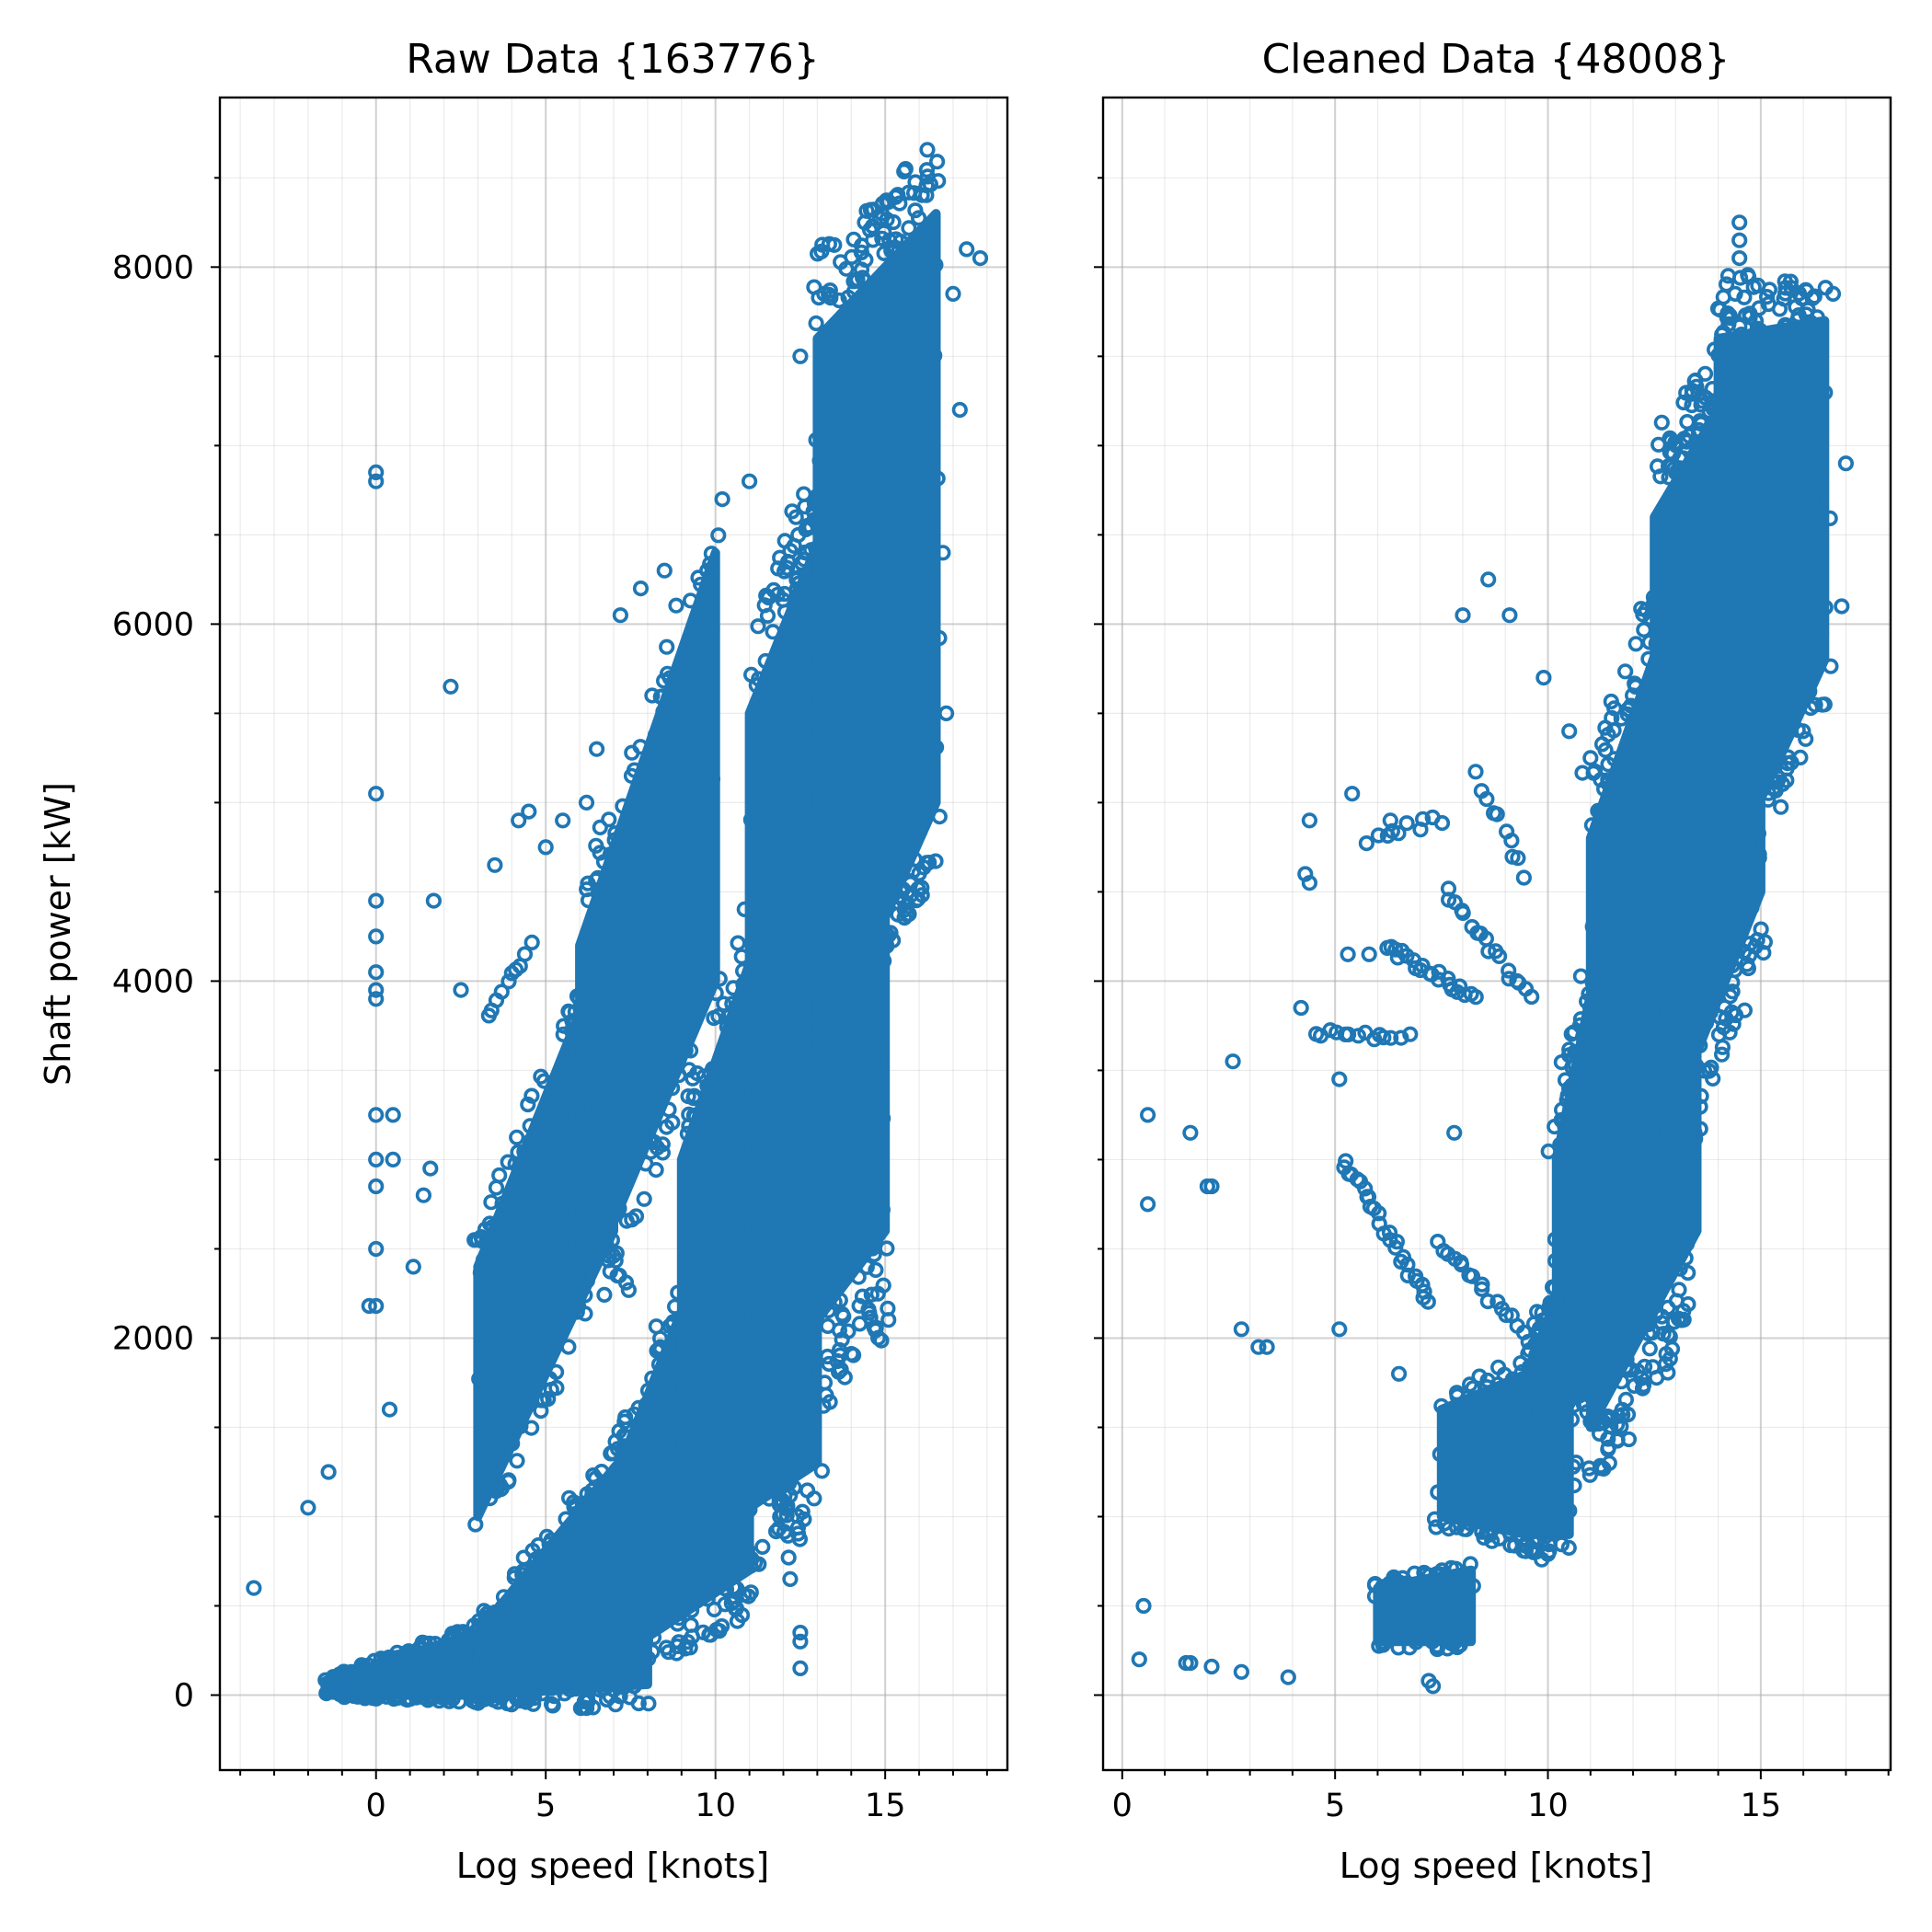  Describe the element at coordinates (153, 981) in the screenshot. I see `raw-y-tick-labels: 0 2000 4000 6000 8000` at that location.